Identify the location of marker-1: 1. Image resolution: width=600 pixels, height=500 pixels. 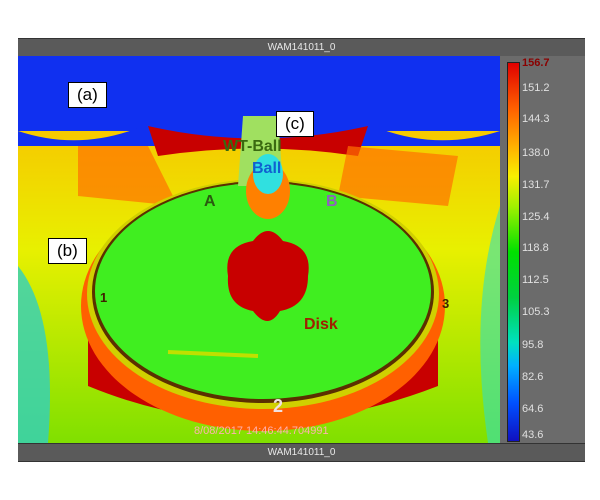
(104, 297).